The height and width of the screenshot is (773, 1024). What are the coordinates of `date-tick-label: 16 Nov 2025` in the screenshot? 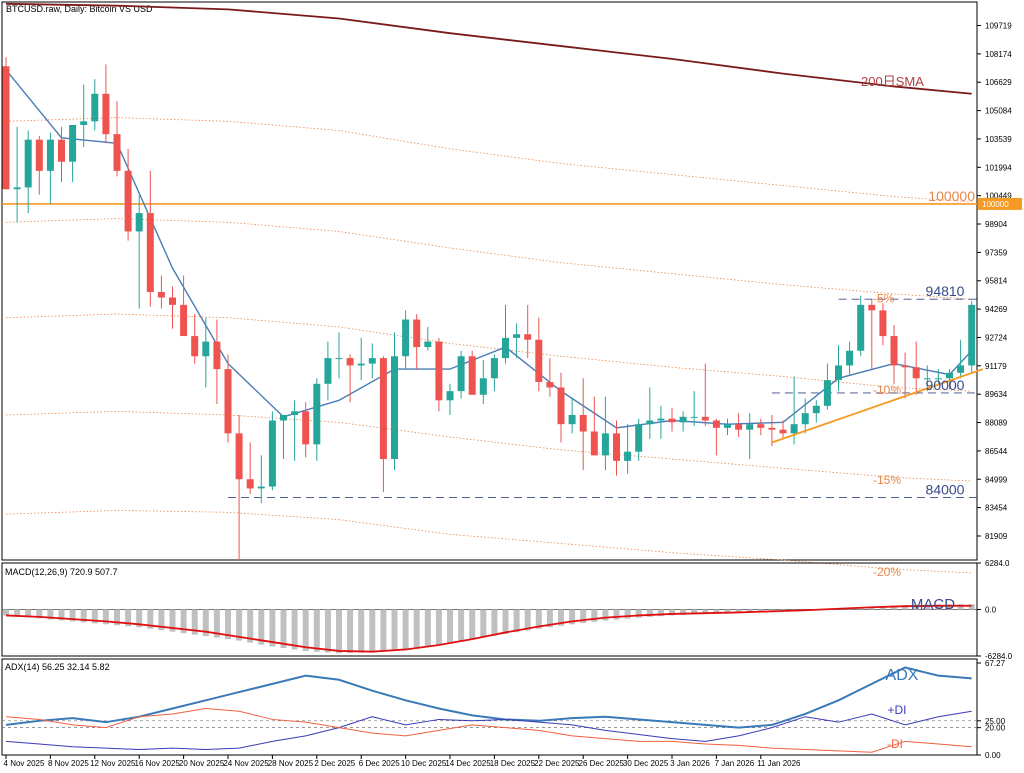 It's located at (158, 763).